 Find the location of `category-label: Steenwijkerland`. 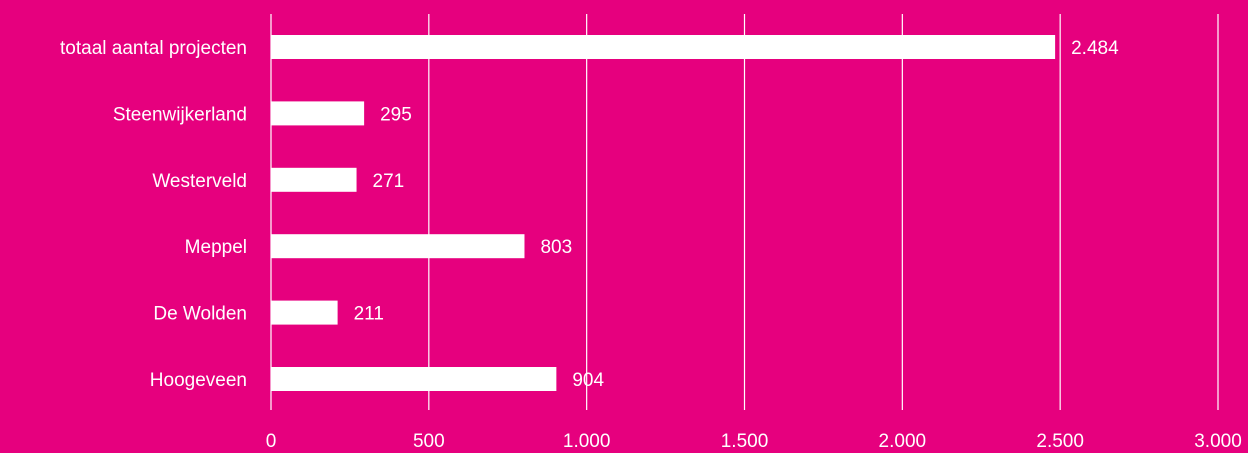

category-label: Steenwijkerland is located at coordinates (180, 114).